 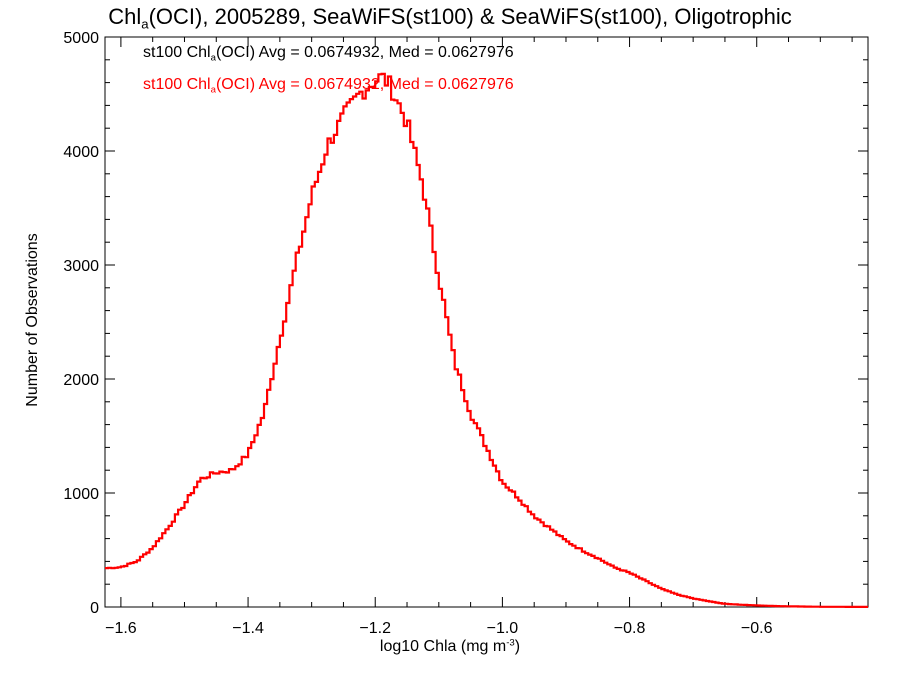 What do you see at coordinates (503, 628) in the screenshot?
I see `x-tick-label: −1.0` at bounding box center [503, 628].